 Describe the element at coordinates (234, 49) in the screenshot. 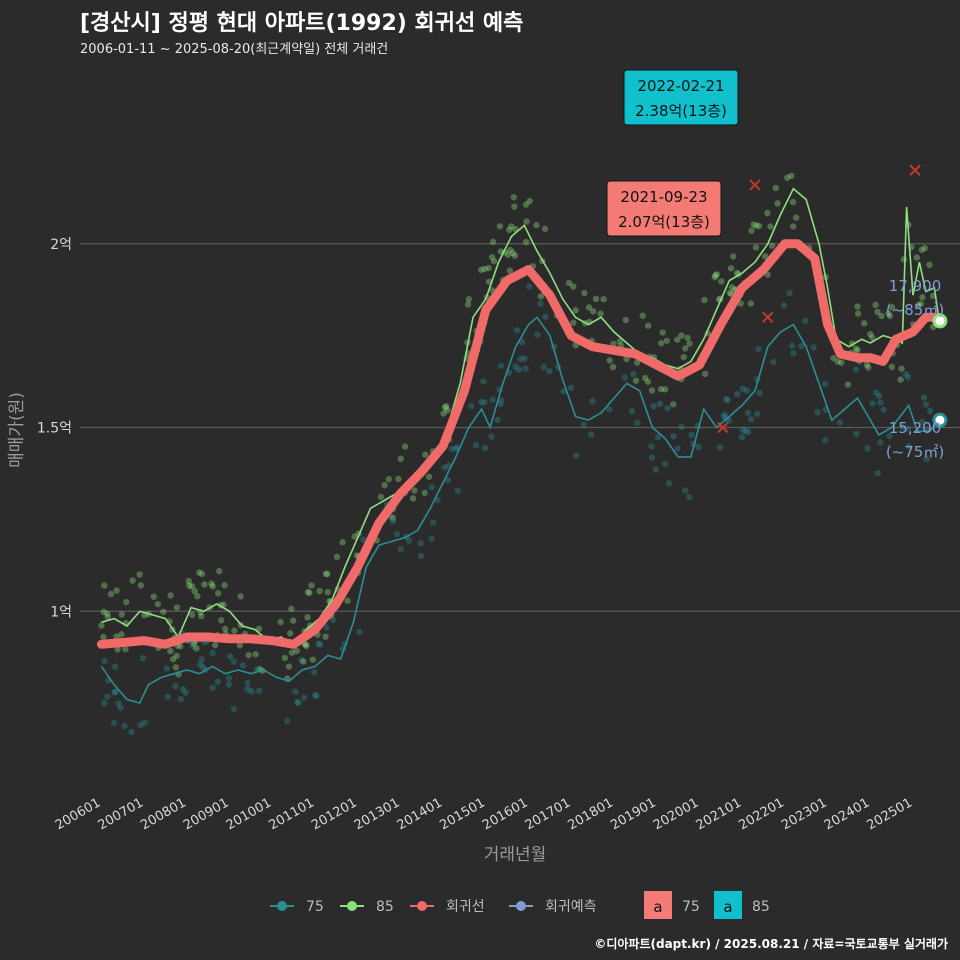

I see `chart-subtitle: 2006-01-11 ~ 2025-08-20(최근계약일) 전체 거래건` at that location.